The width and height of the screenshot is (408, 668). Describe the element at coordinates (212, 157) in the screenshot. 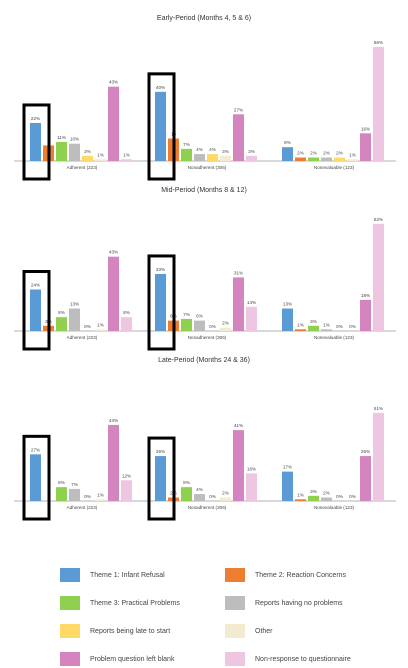

I see `bar-p0-g1-s4` at that location.